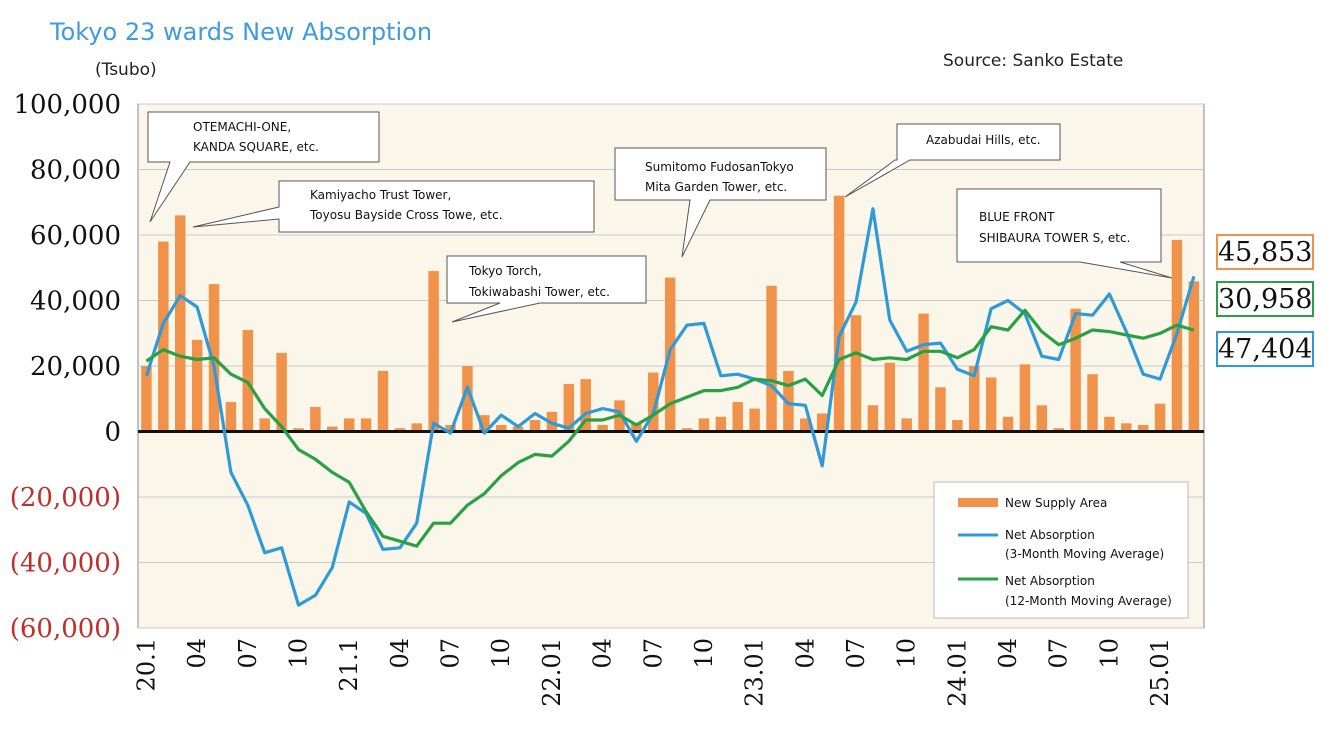 The height and width of the screenshot is (745, 1331). Describe the element at coordinates (241, 32) in the screenshot. I see `chart-title: Tokyo 23 wards New Absorption` at that location.